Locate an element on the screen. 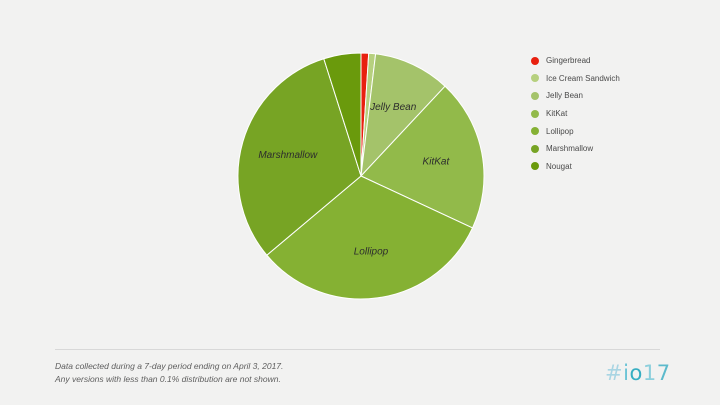  legend-item: Nougat is located at coordinates (575, 167).